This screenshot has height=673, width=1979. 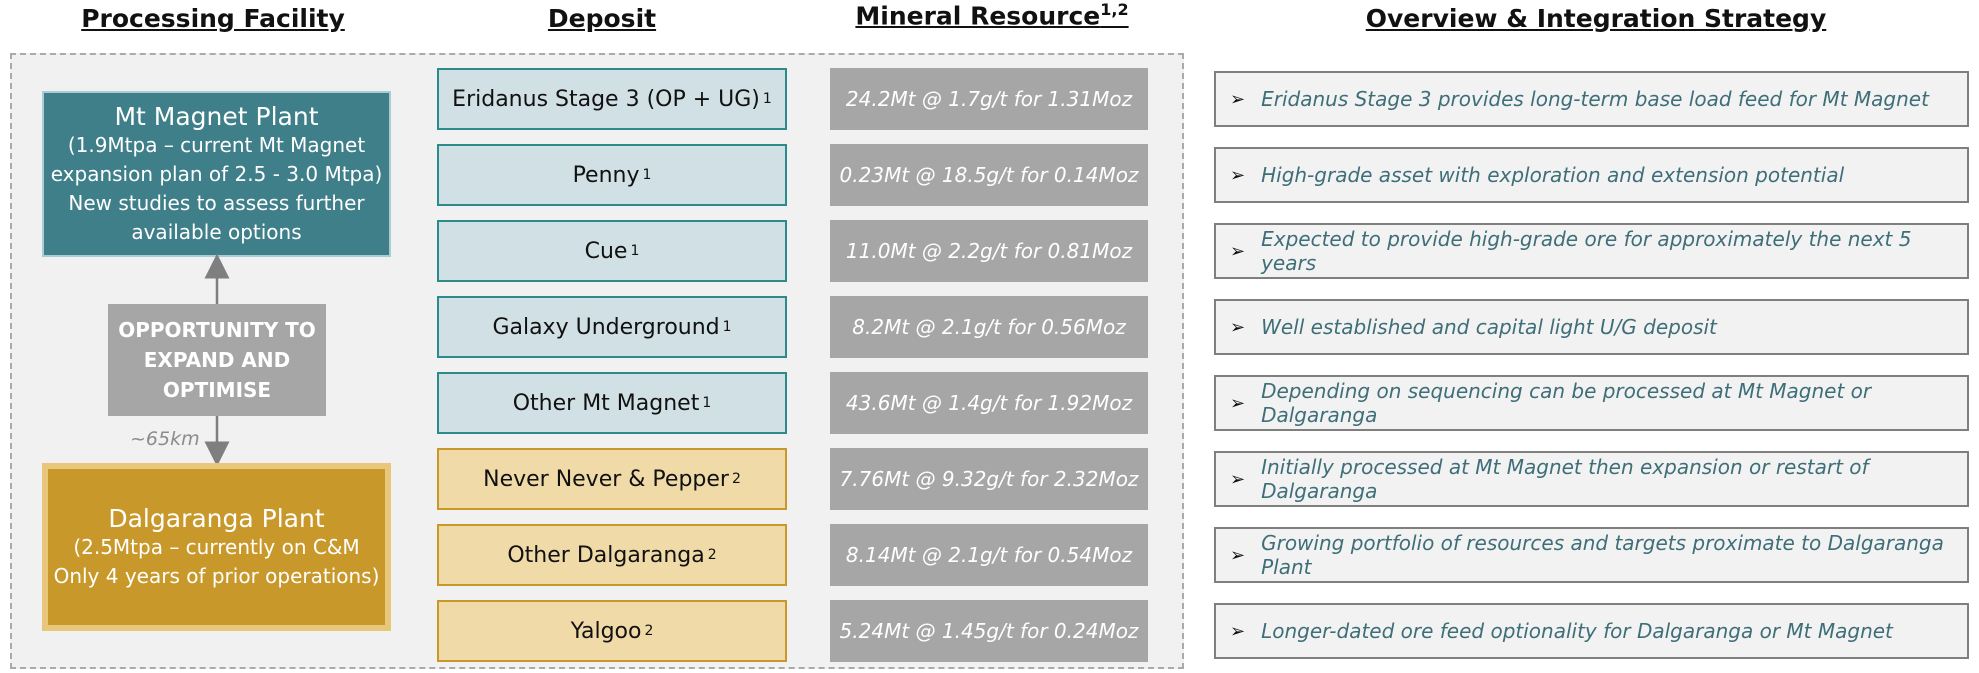 I want to click on plant-detail: expansion plan of 2.5 - 3.0 Mtpa), so click(x=216, y=173).